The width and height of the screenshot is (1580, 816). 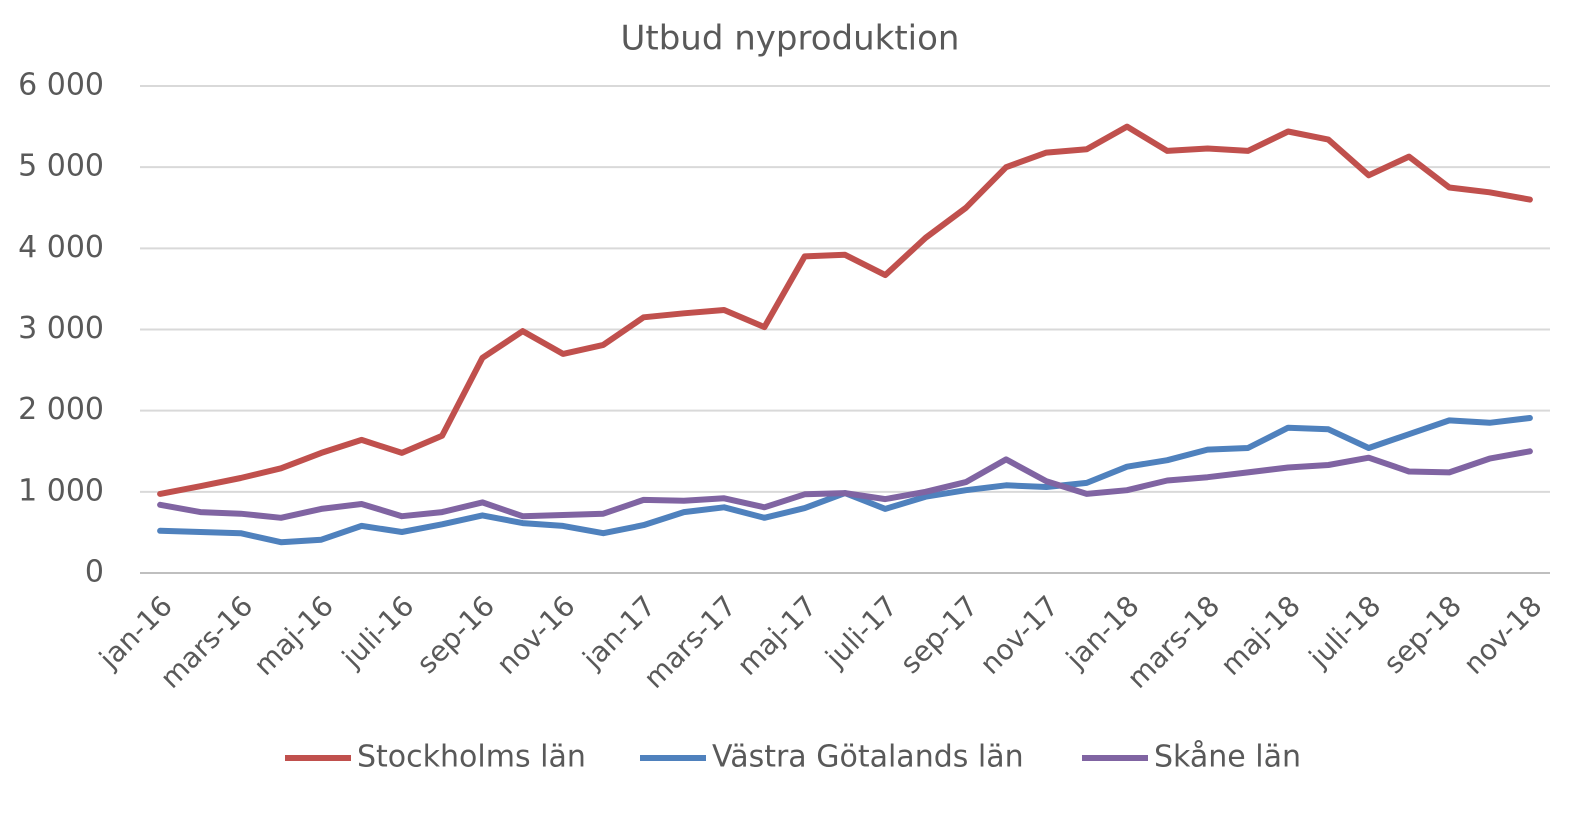 What do you see at coordinates (777, 635) in the screenshot?
I see `x-tick-label: maj-17` at bounding box center [777, 635].